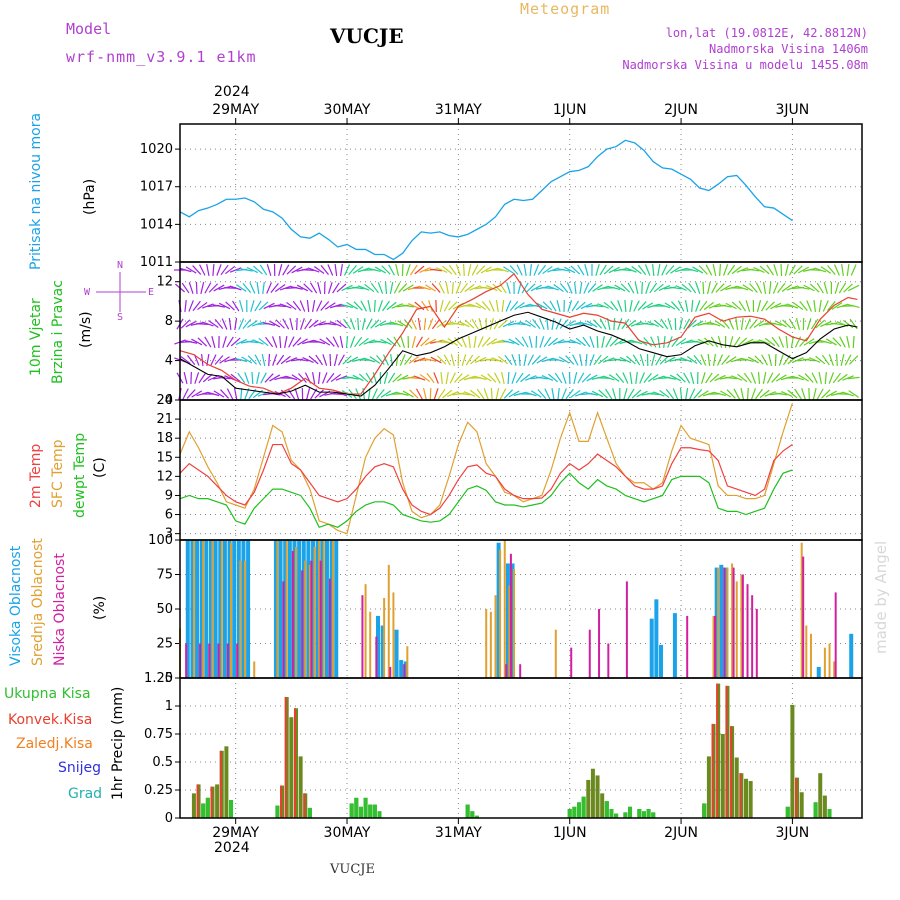  I want to click on t2m-line, so click(486, 479).